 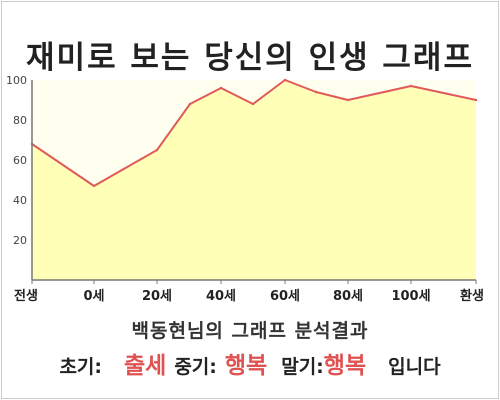 I want to click on analysis-heading: 백동현님의 그래프 분석결과, so click(x=250, y=331).